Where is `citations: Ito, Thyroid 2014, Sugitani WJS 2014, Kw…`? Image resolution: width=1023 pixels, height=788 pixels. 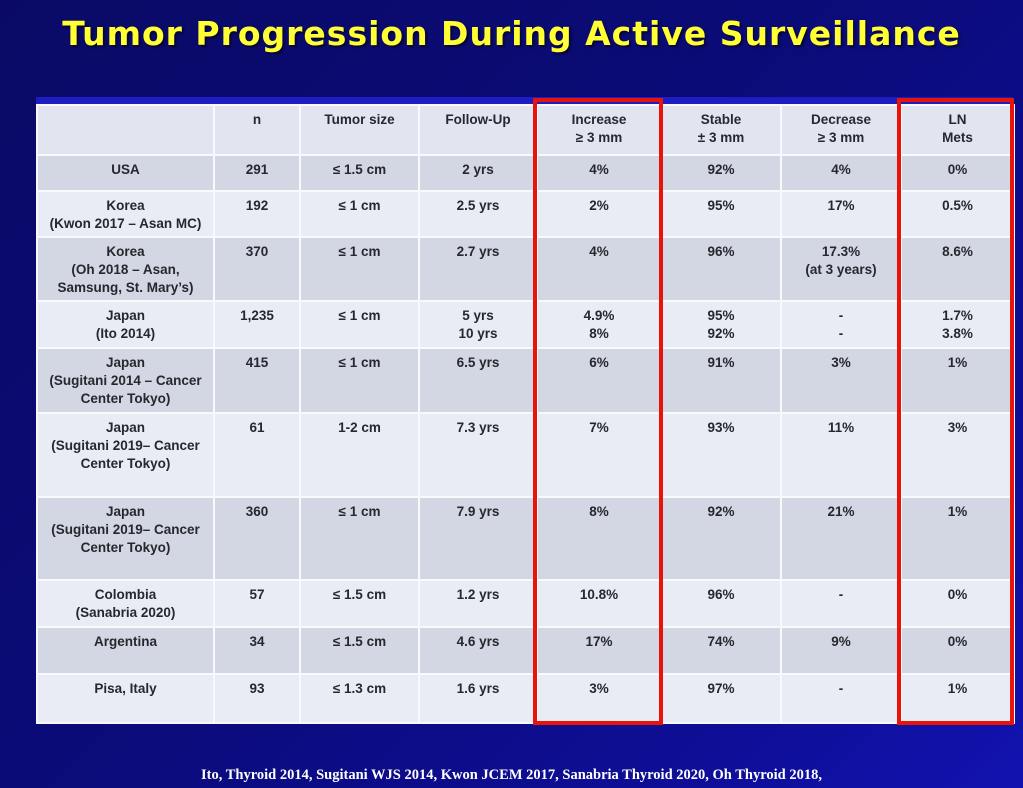 citations: Ito, Thyroid 2014, Sugitani WJS 2014, Kw… is located at coordinates (511, 766).